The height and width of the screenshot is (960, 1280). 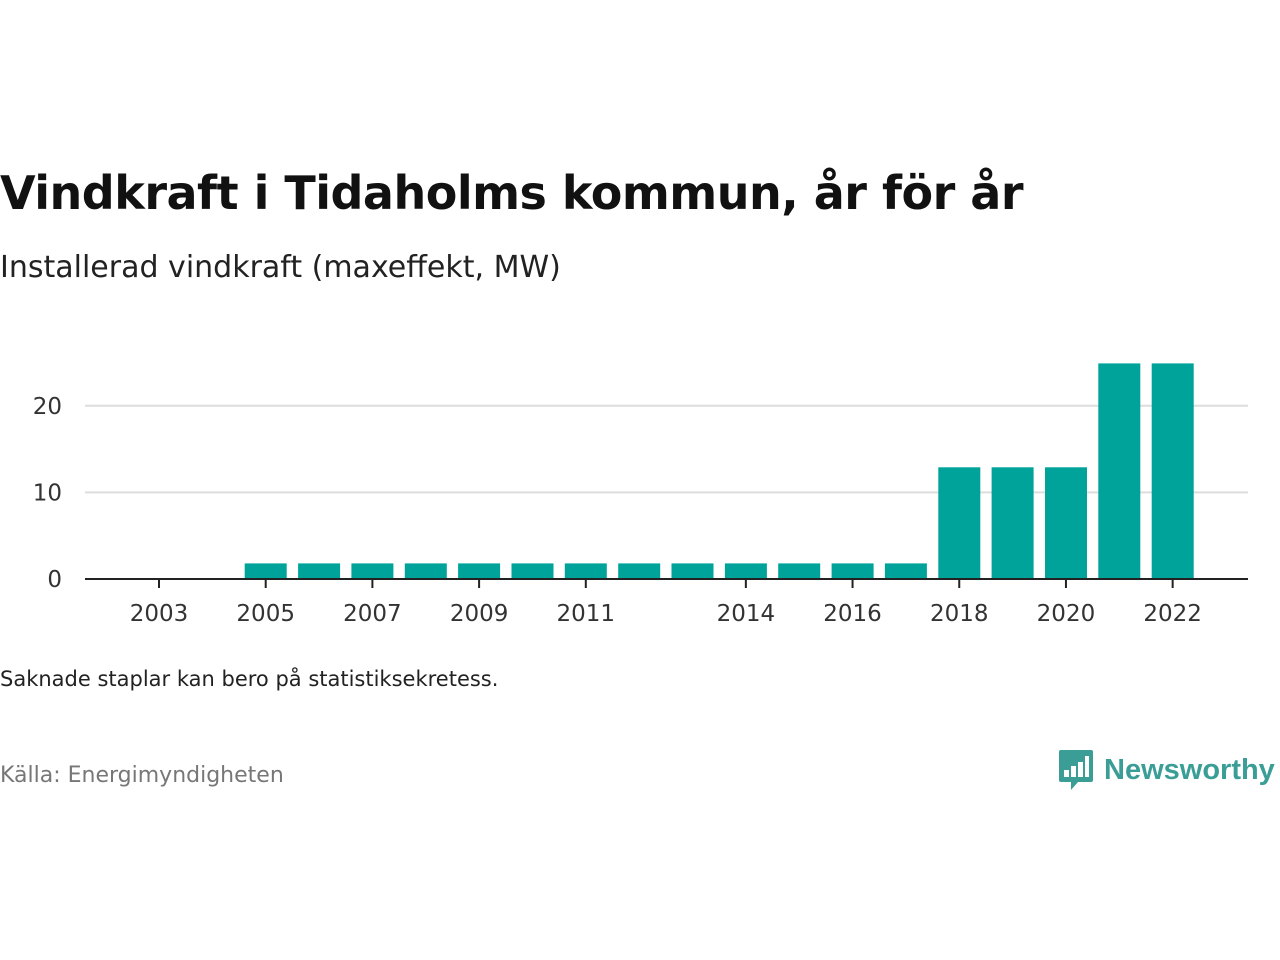 I want to click on x-tick-label: 2009, so click(x=479, y=614).